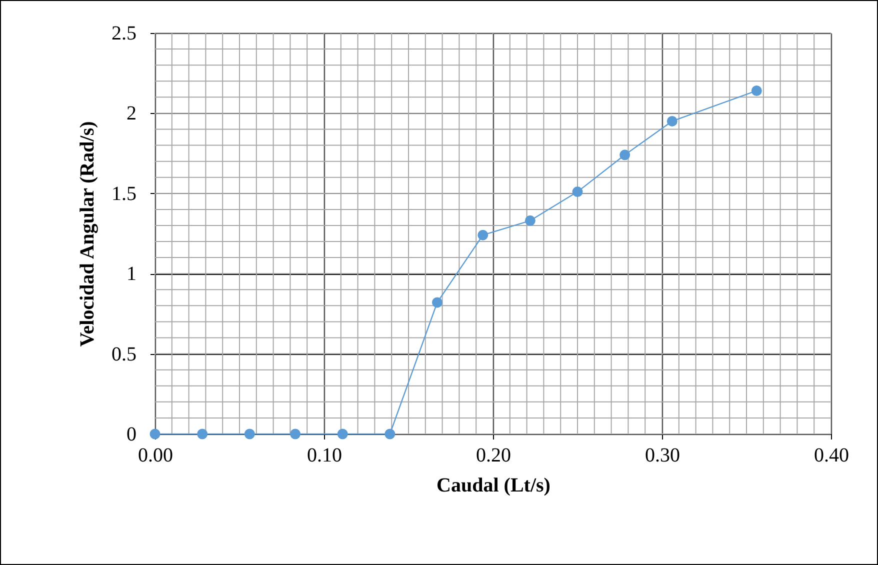  What do you see at coordinates (493, 455) in the screenshot?
I see `x-tick-label: 0.20` at bounding box center [493, 455].